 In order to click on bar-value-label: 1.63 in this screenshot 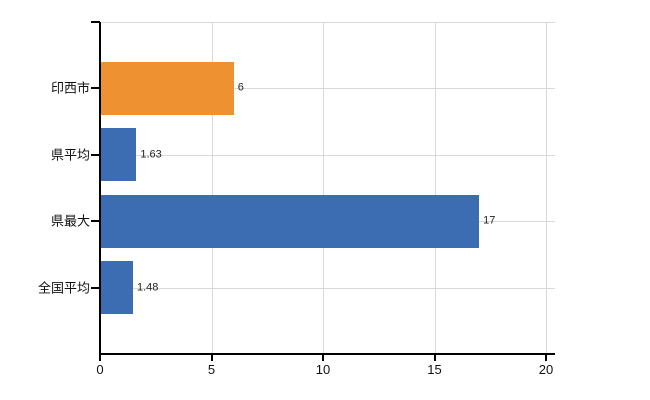, I will do `click(151, 154)`.